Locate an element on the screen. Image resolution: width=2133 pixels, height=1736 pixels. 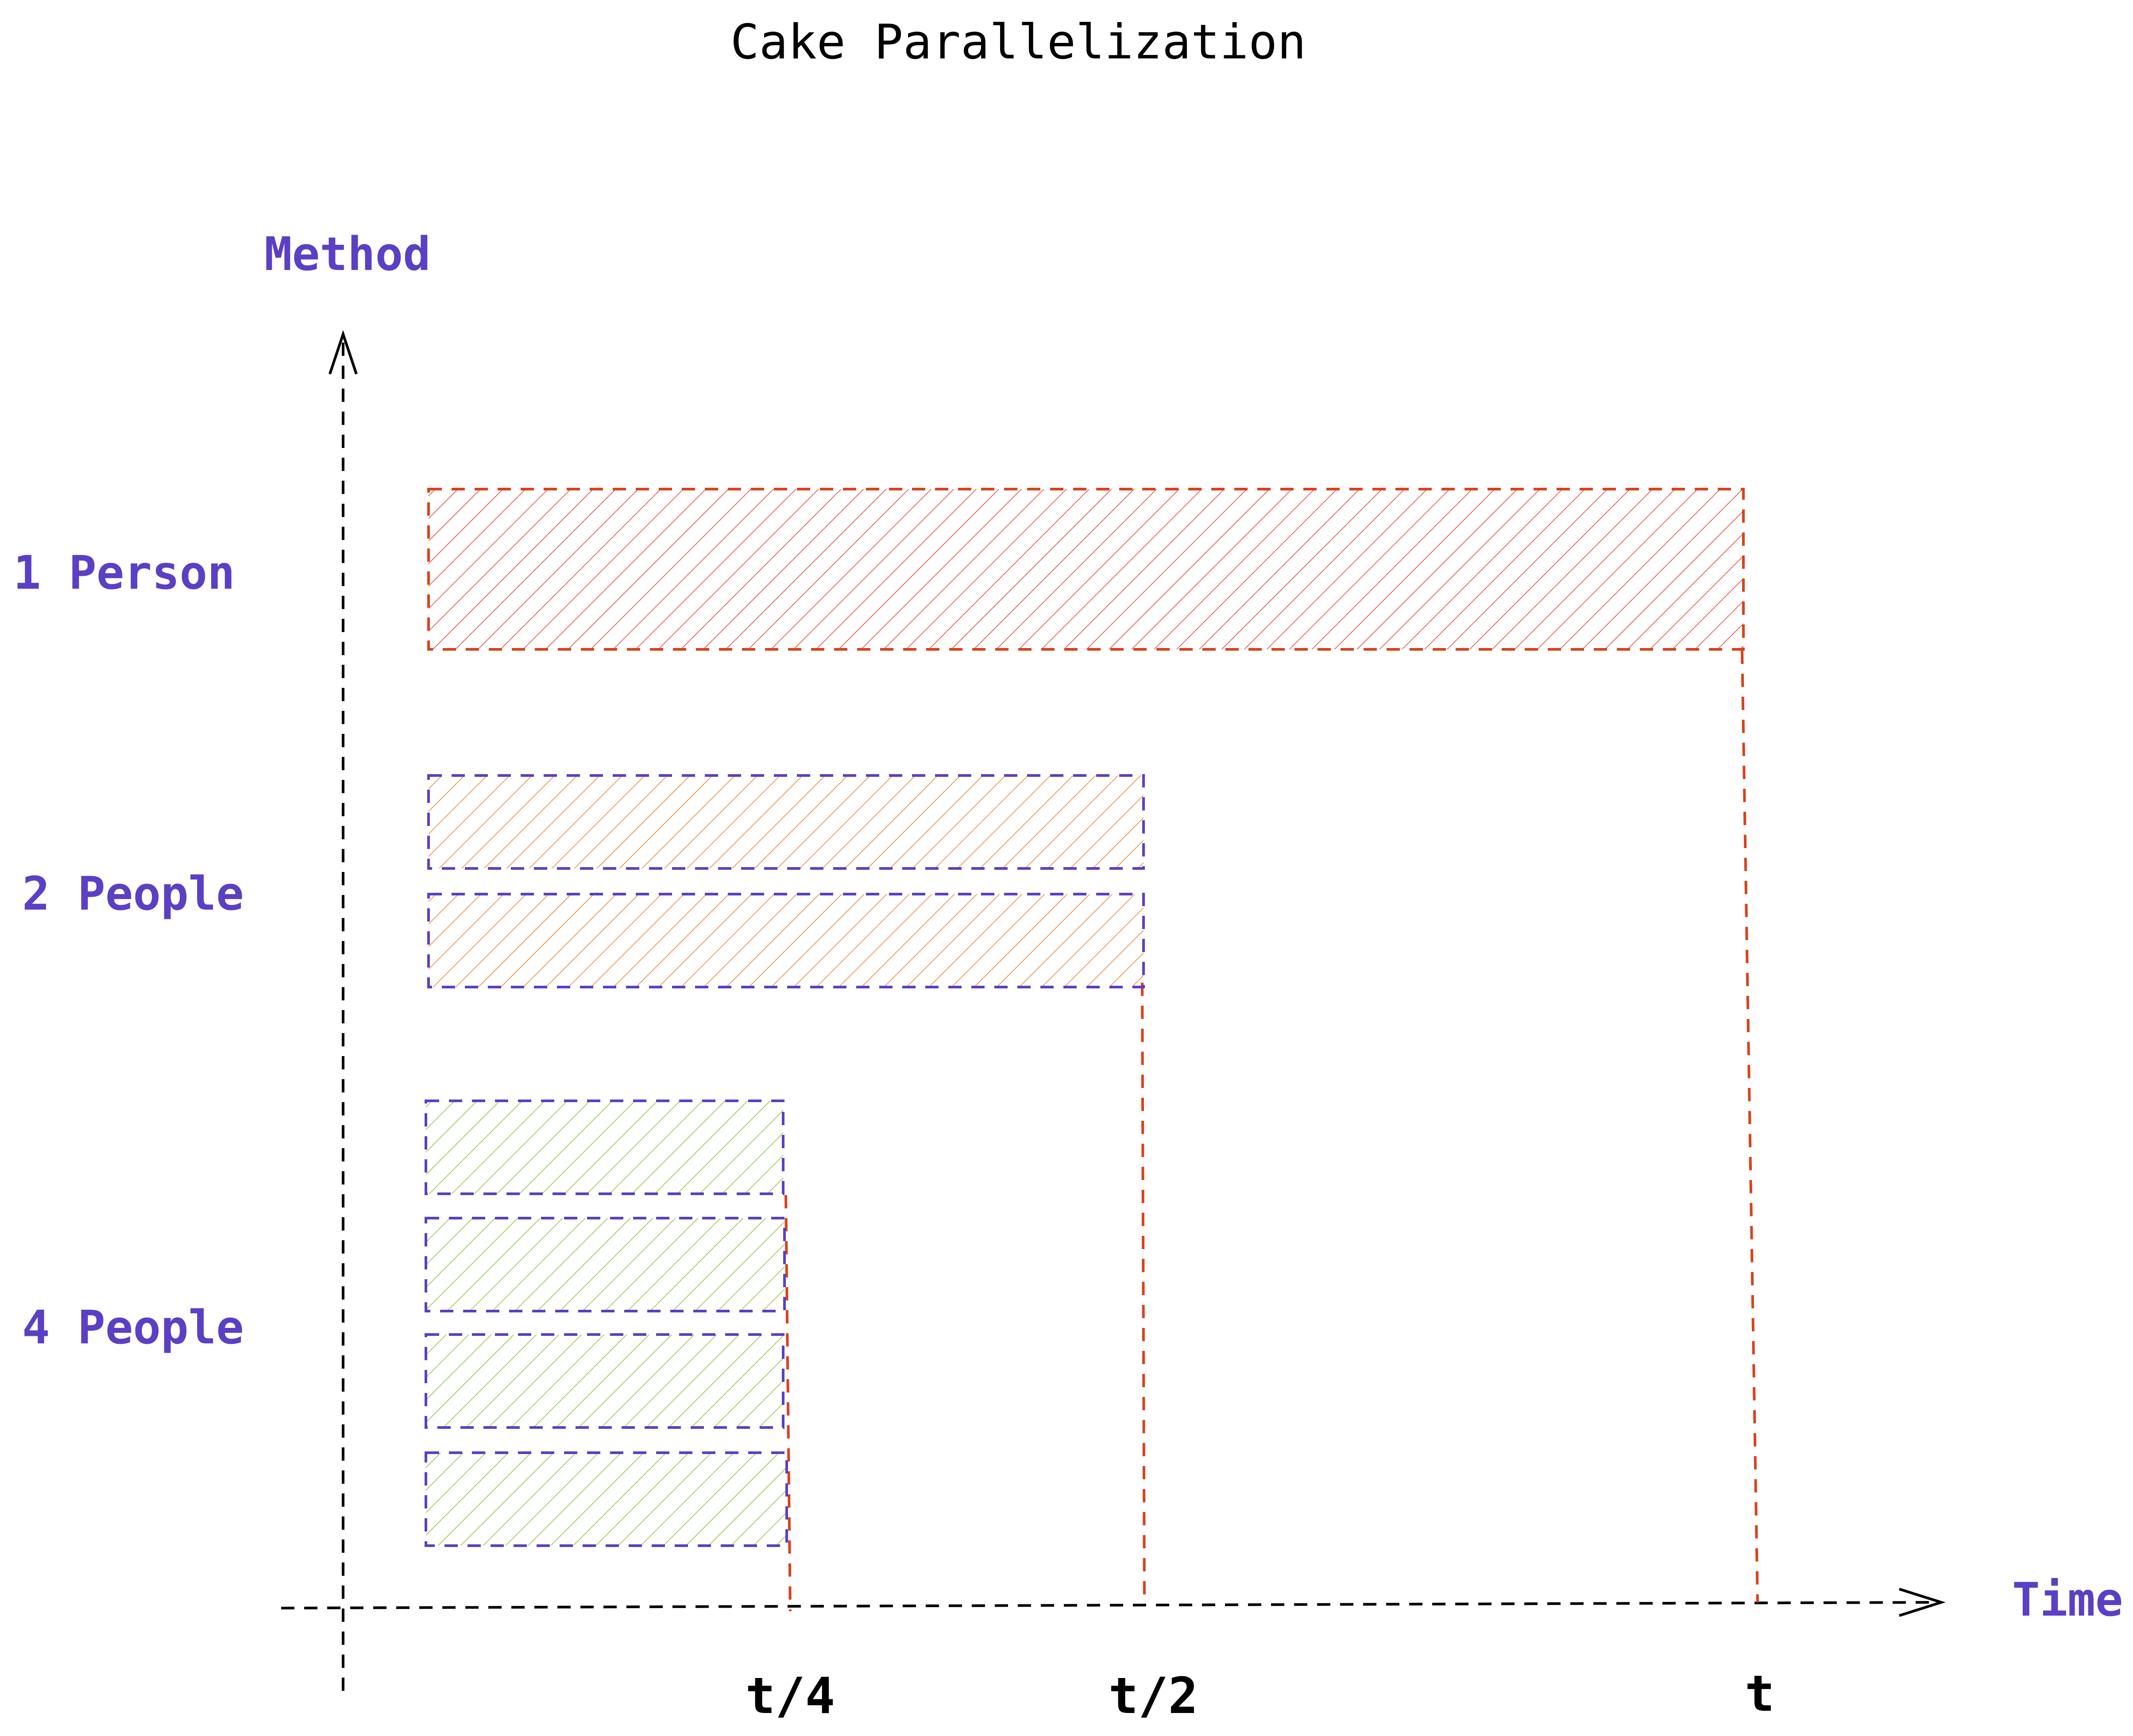
y-axis-label: Method is located at coordinates (347, 254).